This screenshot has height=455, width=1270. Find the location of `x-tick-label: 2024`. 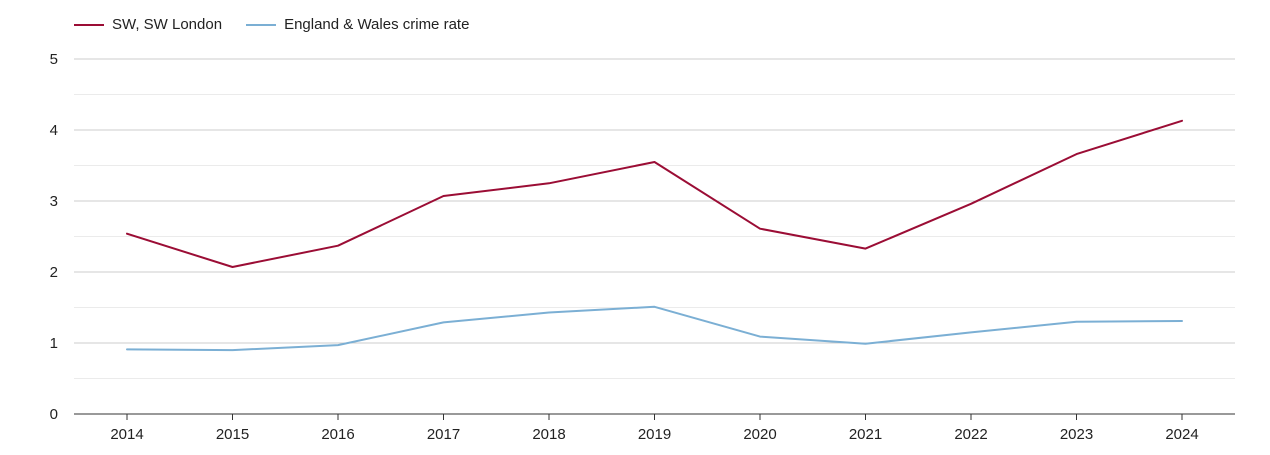

x-tick-label: 2024 is located at coordinates (1181, 434).